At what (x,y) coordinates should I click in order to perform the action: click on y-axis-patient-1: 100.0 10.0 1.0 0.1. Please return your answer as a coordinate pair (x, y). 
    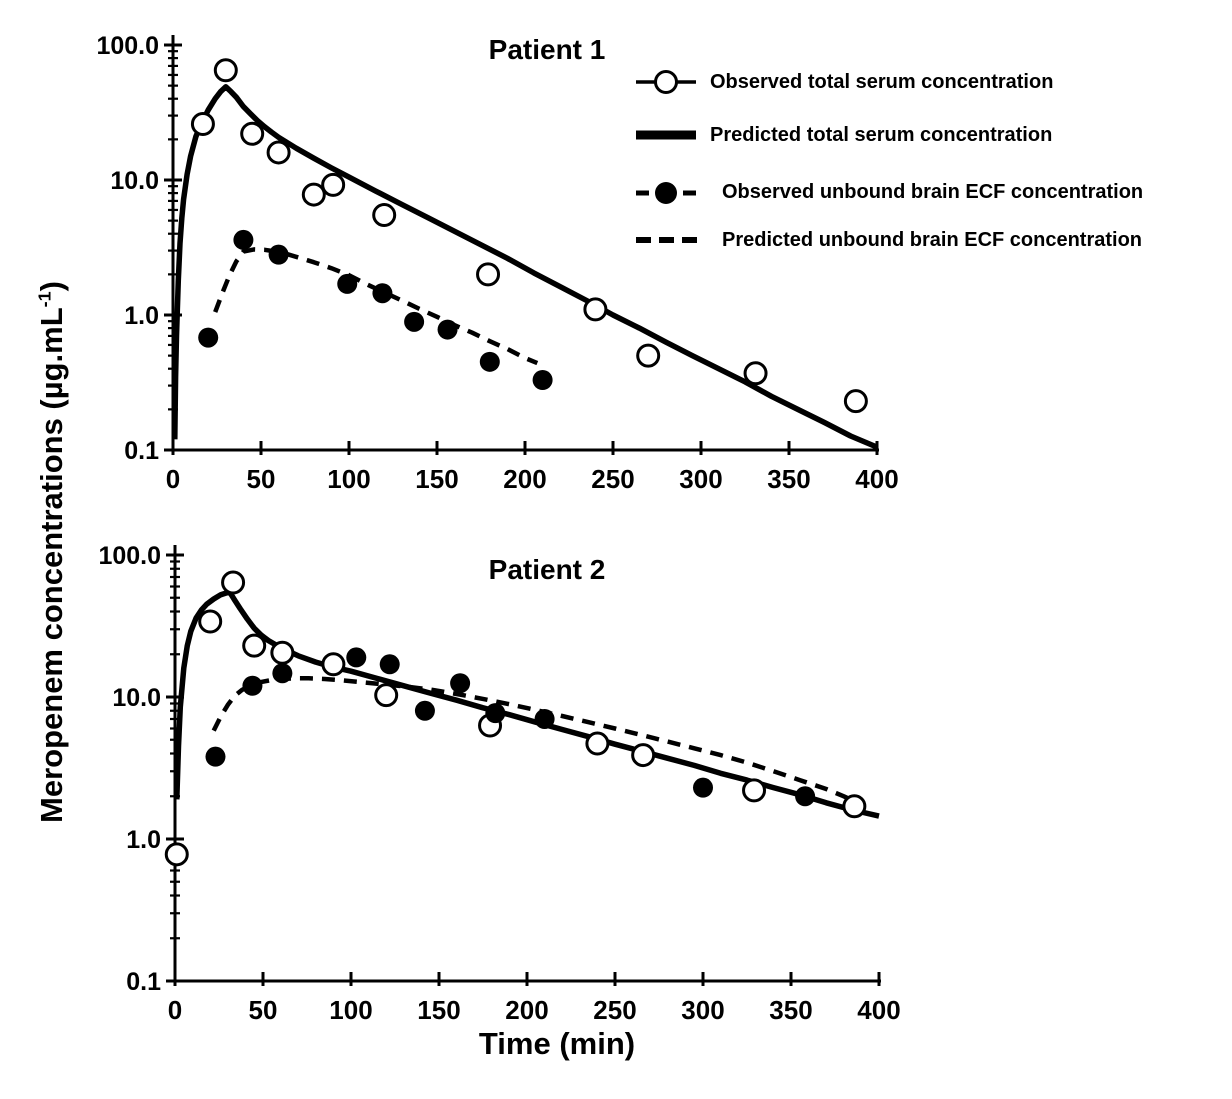
    Looking at the image, I should click on (139, 248).